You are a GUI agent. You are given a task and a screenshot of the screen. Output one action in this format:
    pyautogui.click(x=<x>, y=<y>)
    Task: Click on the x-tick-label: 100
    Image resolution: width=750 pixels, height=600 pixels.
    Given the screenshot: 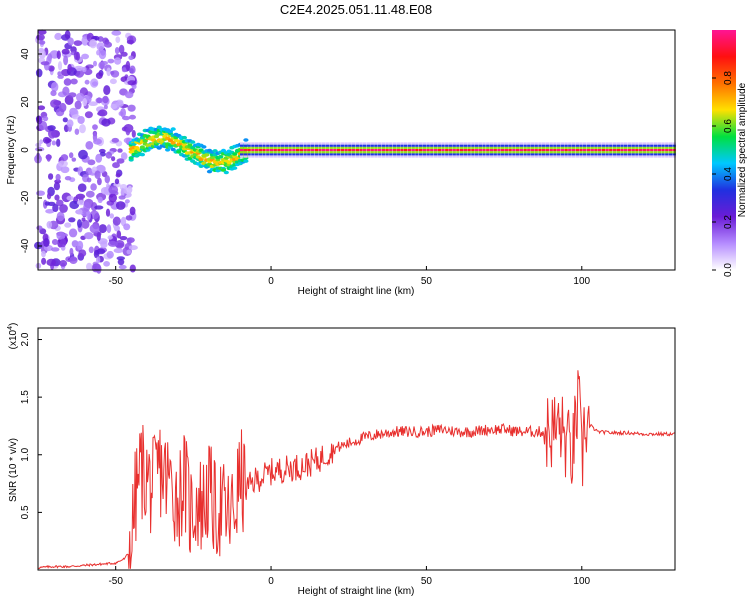 What is the action you would take?
    pyautogui.click(x=581, y=281)
    